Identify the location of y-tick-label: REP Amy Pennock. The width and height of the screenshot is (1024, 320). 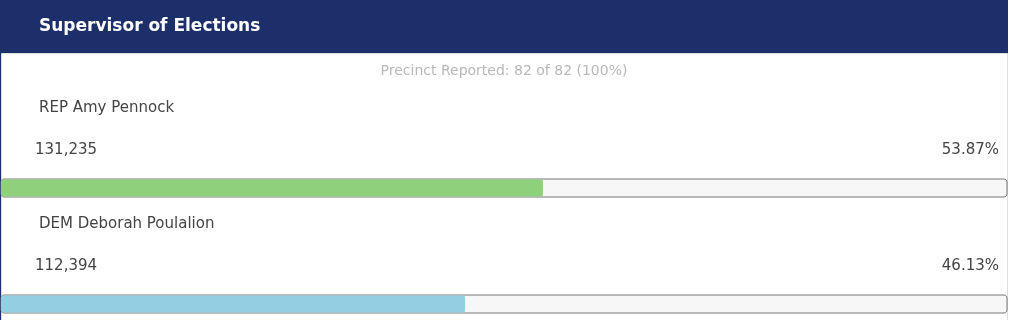
(107, 107).